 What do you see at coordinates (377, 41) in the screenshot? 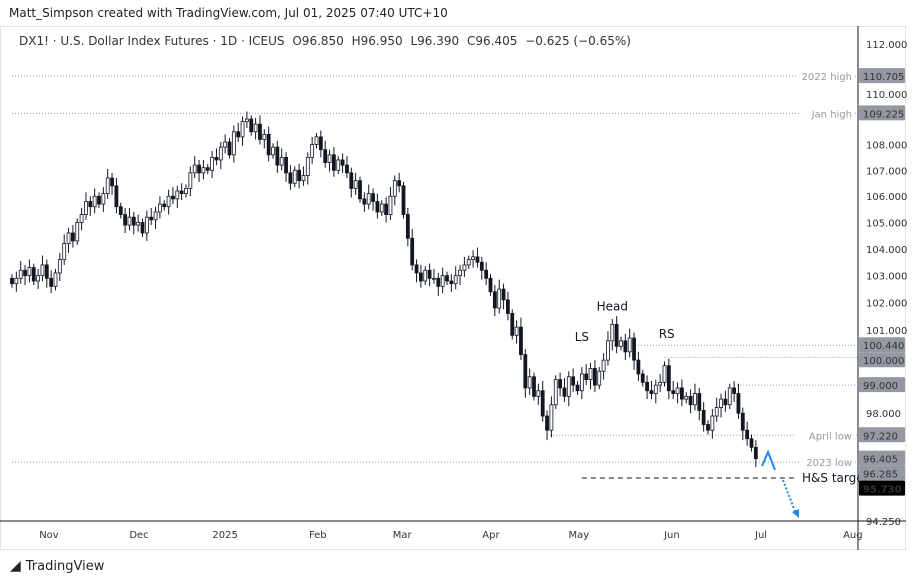
I see `ohlc-high: H96.950` at bounding box center [377, 41].